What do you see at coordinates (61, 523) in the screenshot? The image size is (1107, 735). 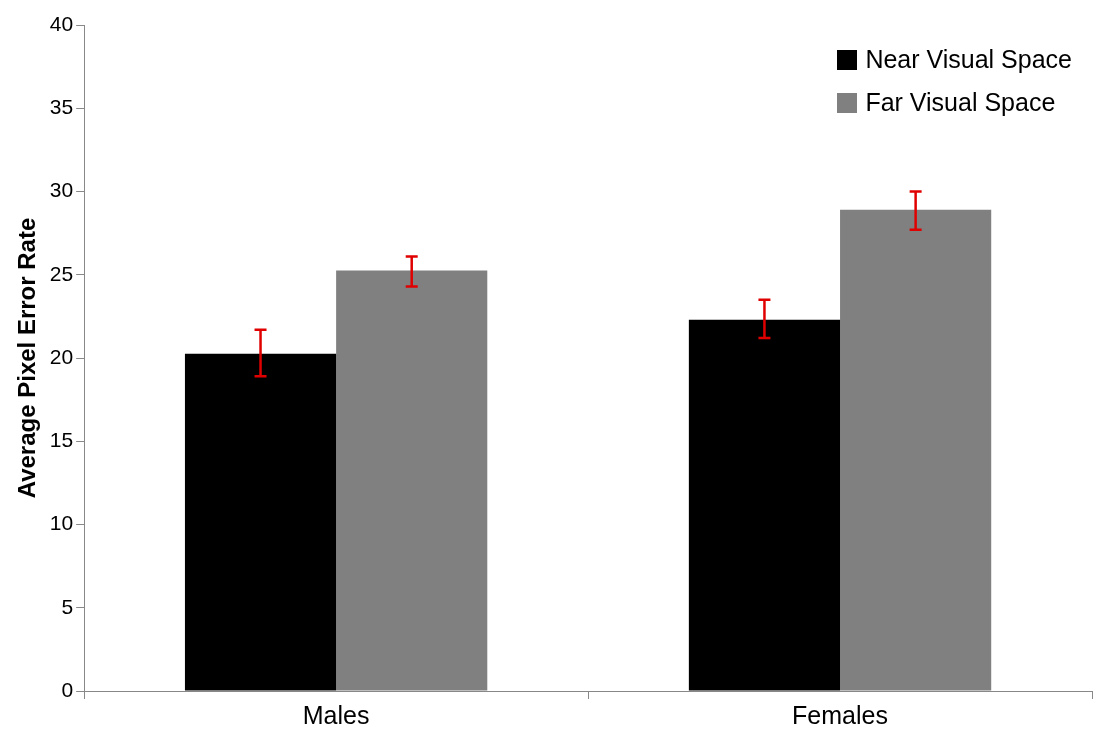 I see `y-tick-label: 10` at bounding box center [61, 523].